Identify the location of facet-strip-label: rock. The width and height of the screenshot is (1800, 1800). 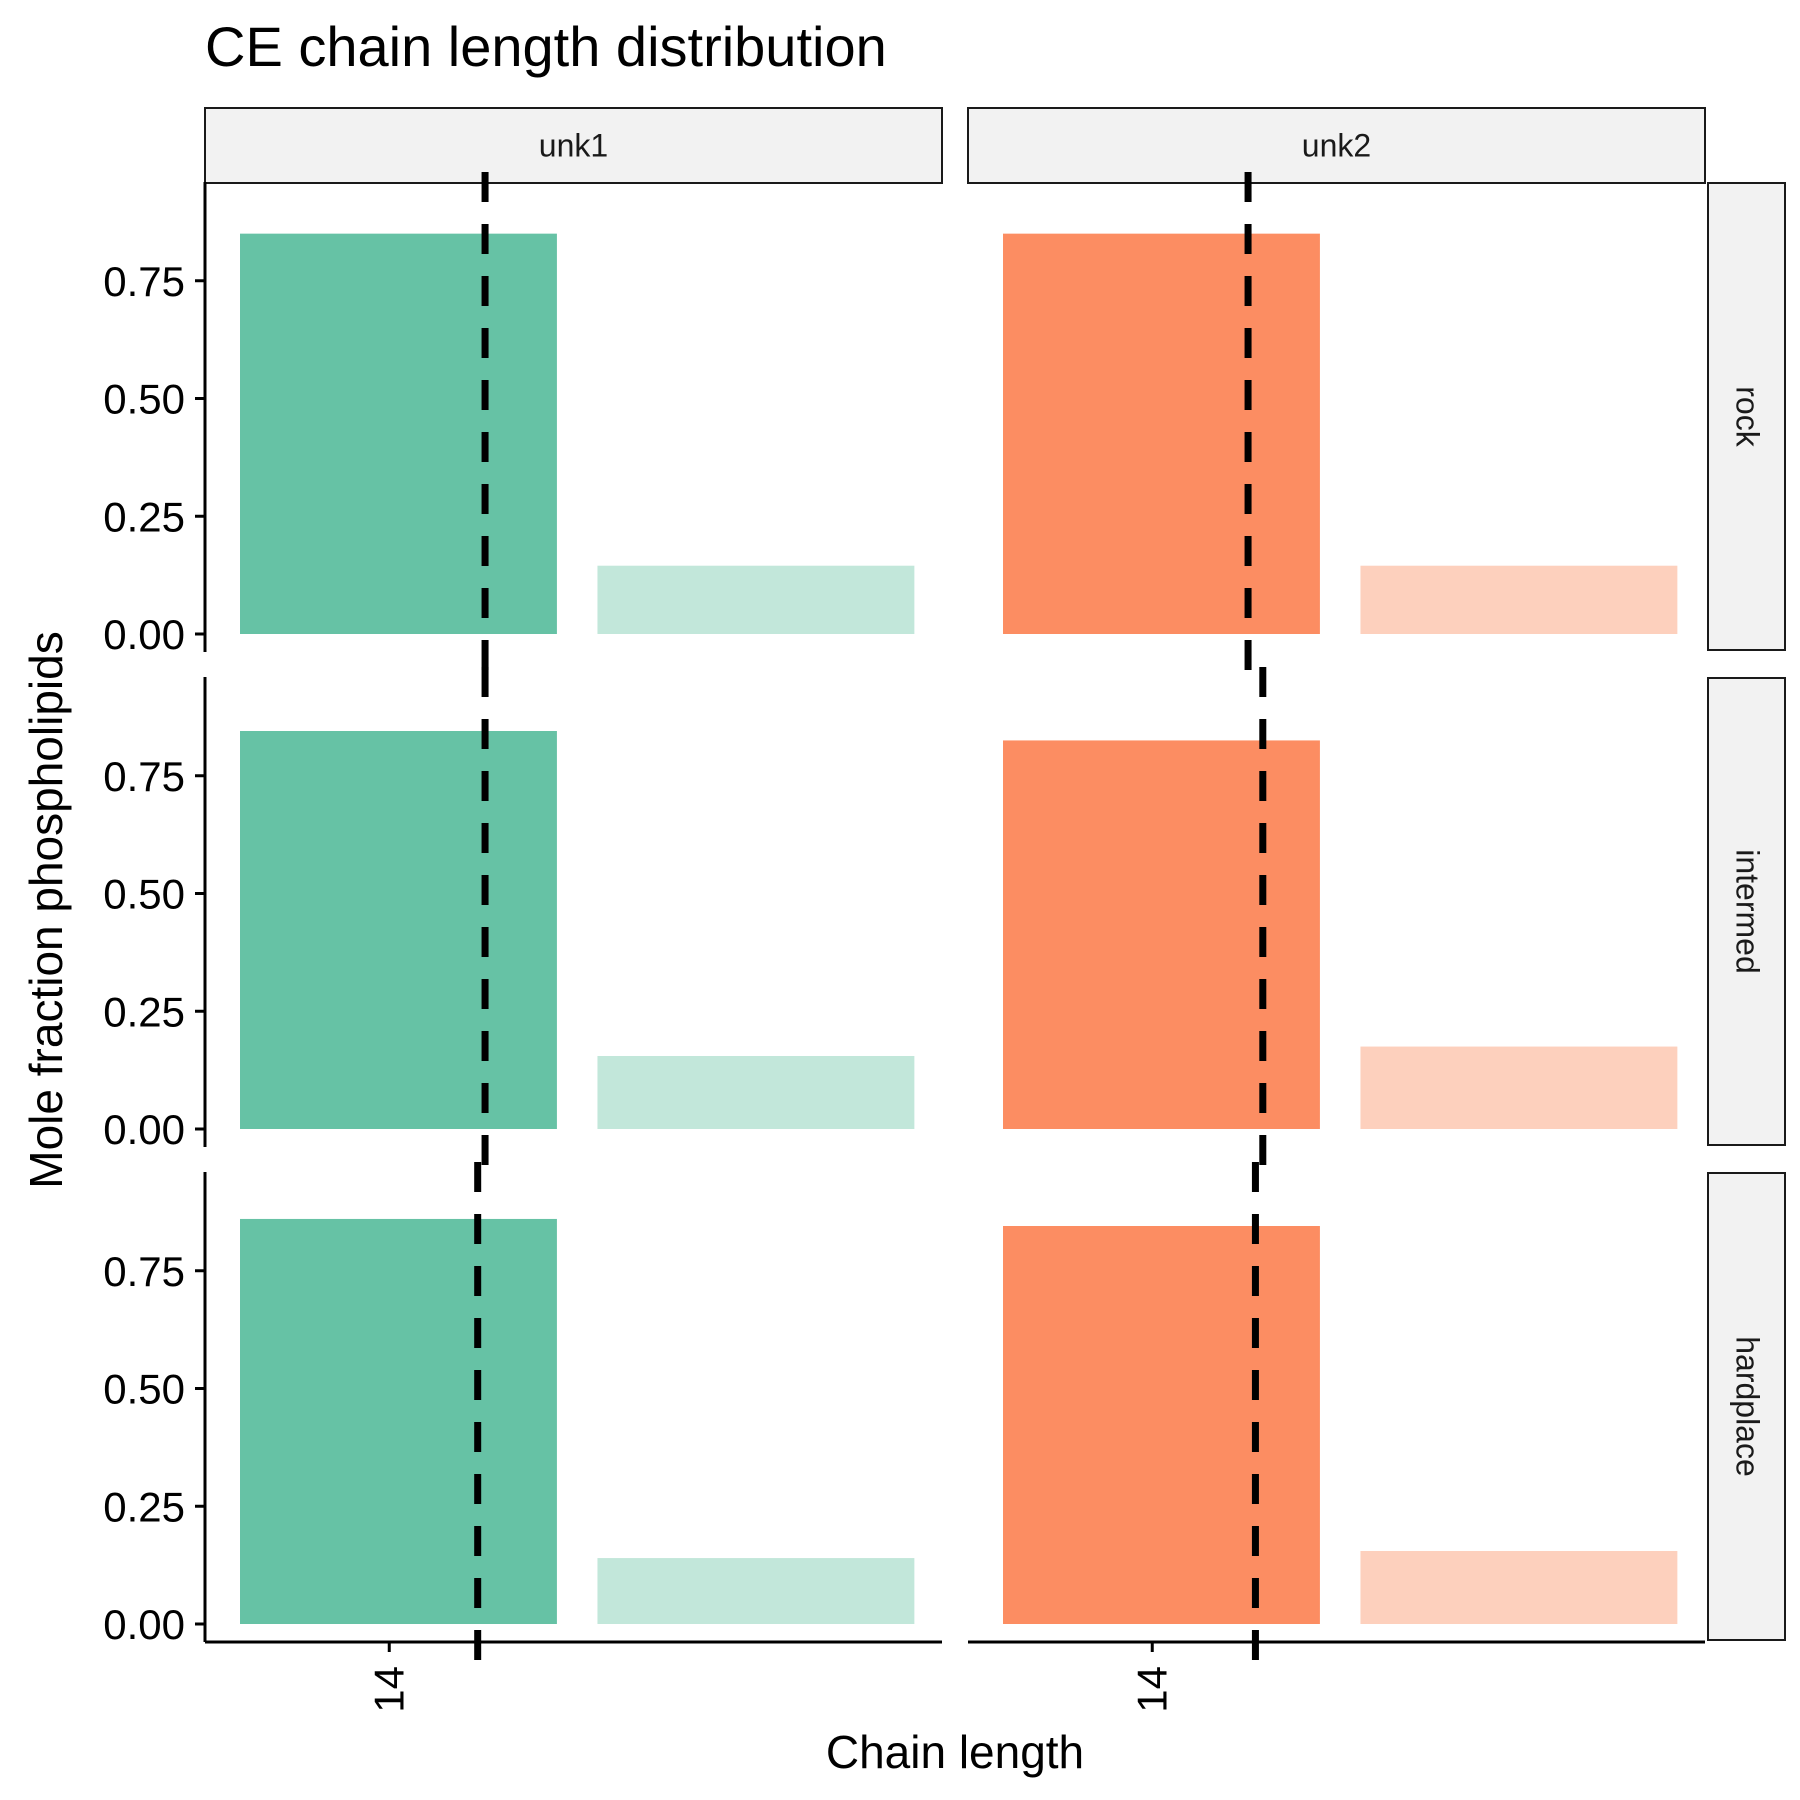
(1748, 416).